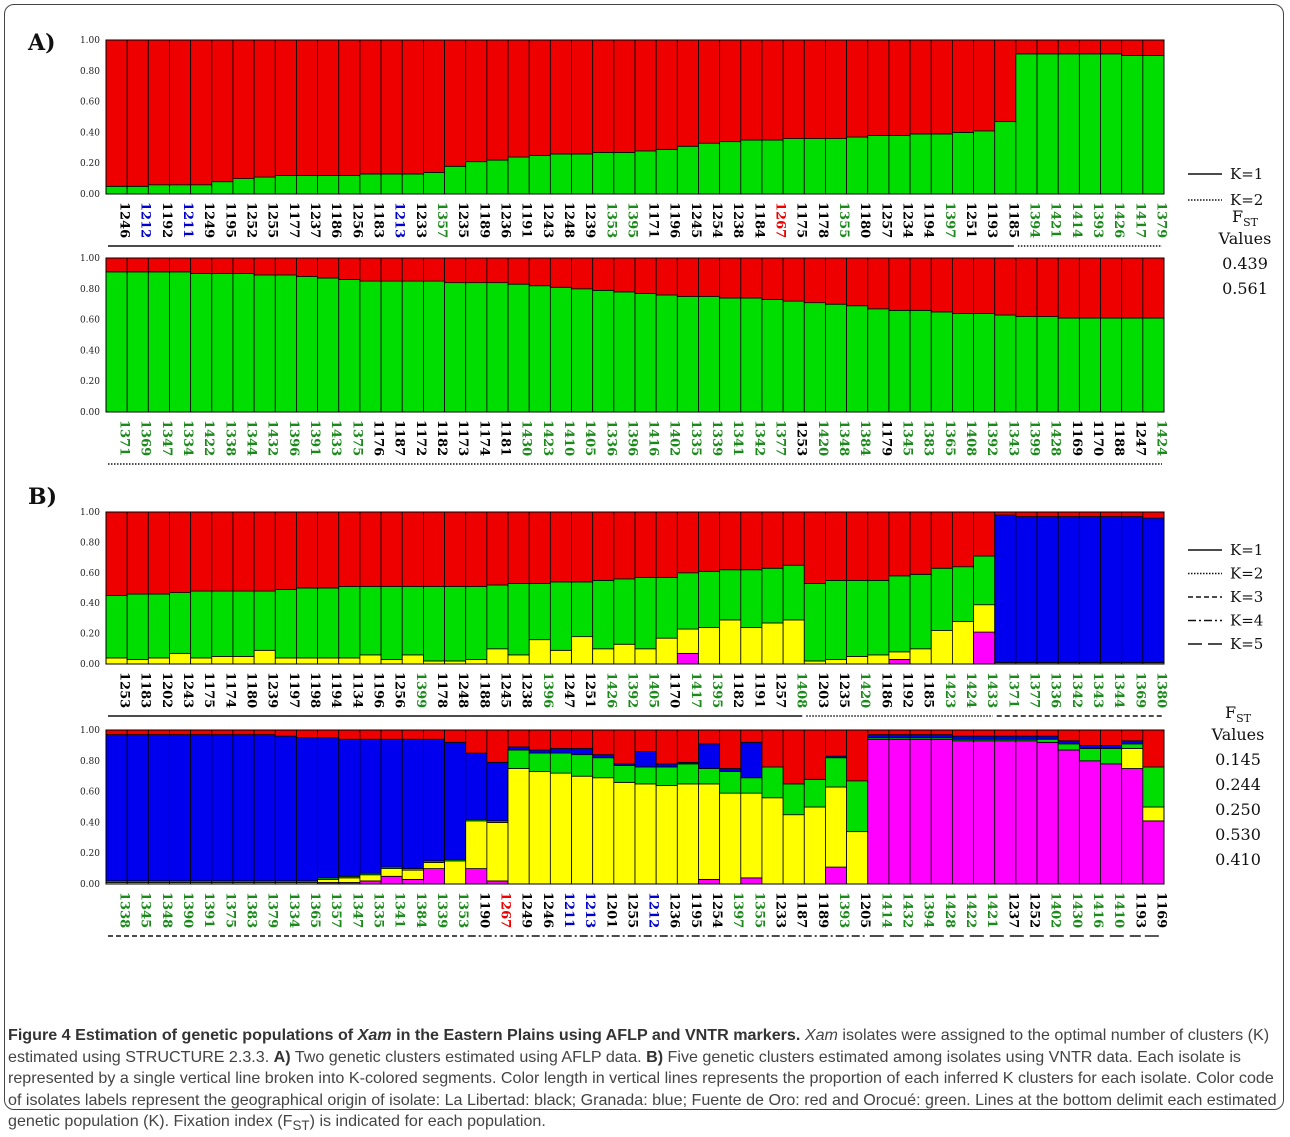 The image size is (1290, 1137). What do you see at coordinates (90, 164) in the screenshot?
I see `y-tick-label: 0.20` at bounding box center [90, 164].